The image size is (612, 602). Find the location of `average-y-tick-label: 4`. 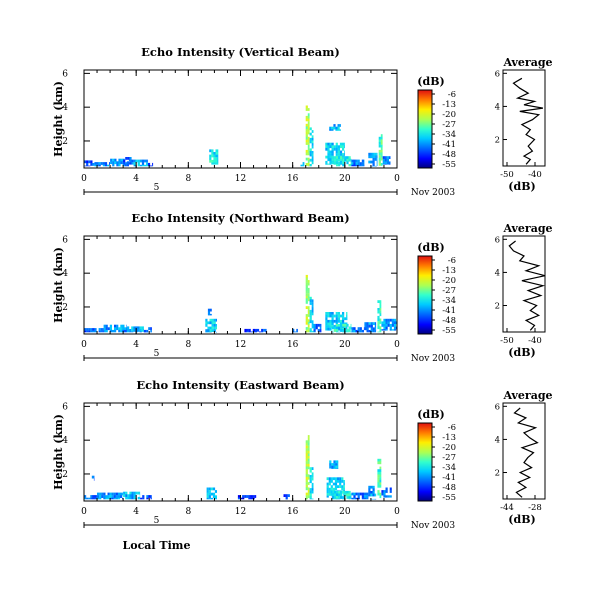

average-y-tick-label: 4 is located at coordinates (497, 107).